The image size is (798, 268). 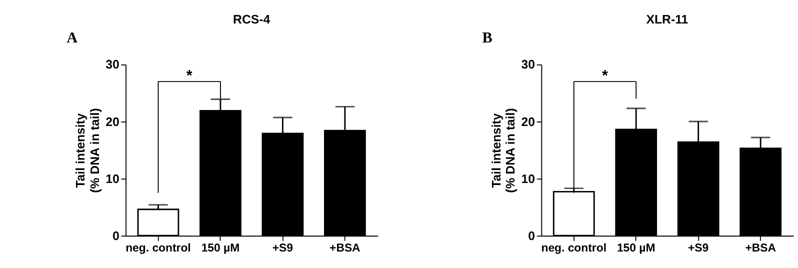 What do you see at coordinates (487, 38) in the screenshot?
I see `text: B` at bounding box center [487, 38].